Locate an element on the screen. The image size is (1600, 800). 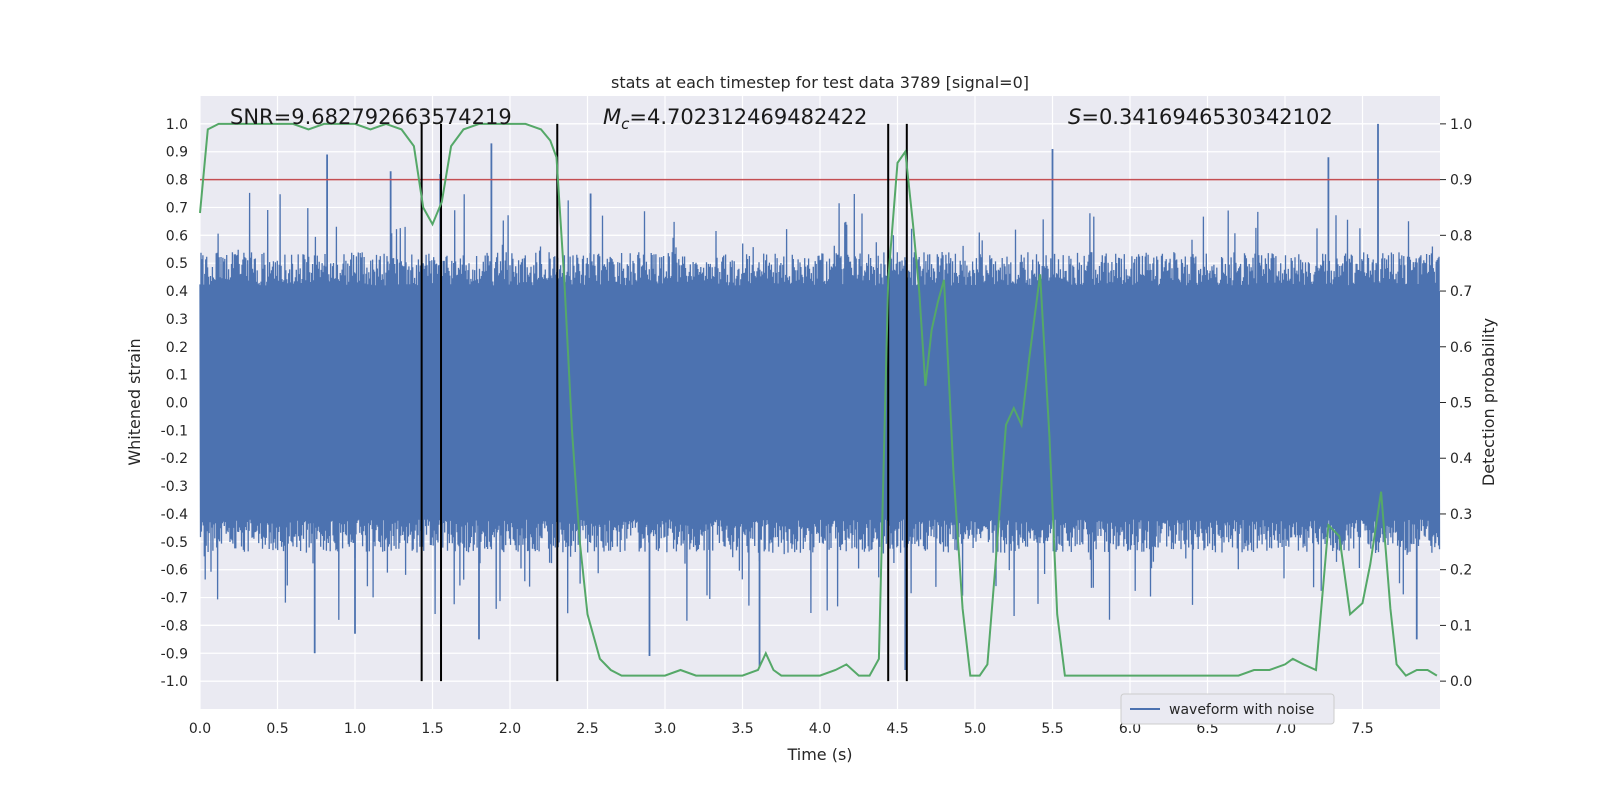
s-annotation: S=0.3416946530342102 is located at coordinates (1200, 117).